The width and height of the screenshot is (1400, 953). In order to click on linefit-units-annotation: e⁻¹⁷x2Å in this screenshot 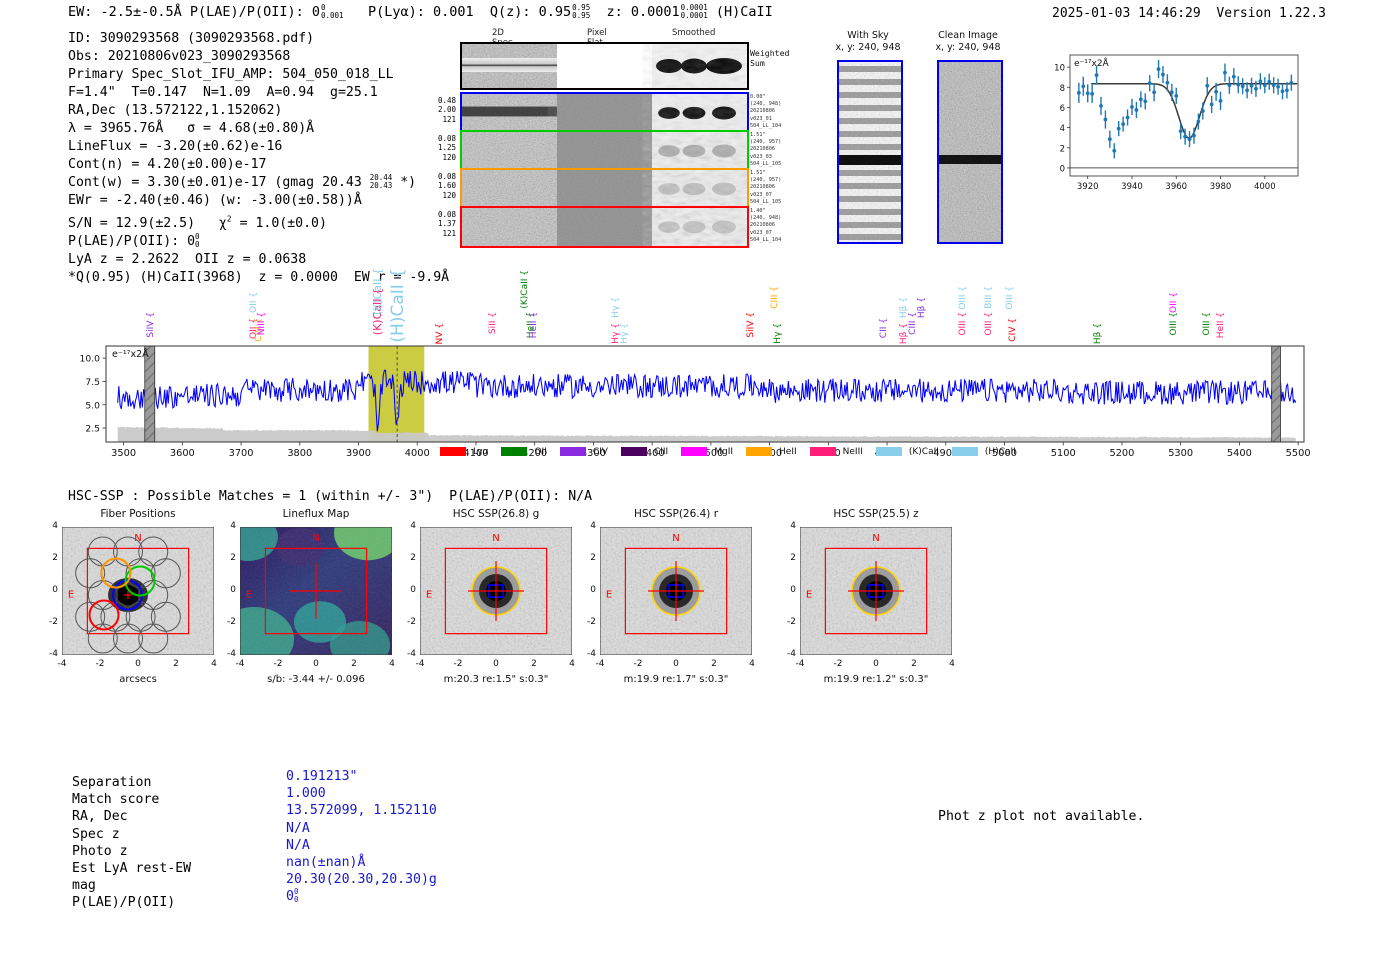, I will do `click(1092, 63)`.